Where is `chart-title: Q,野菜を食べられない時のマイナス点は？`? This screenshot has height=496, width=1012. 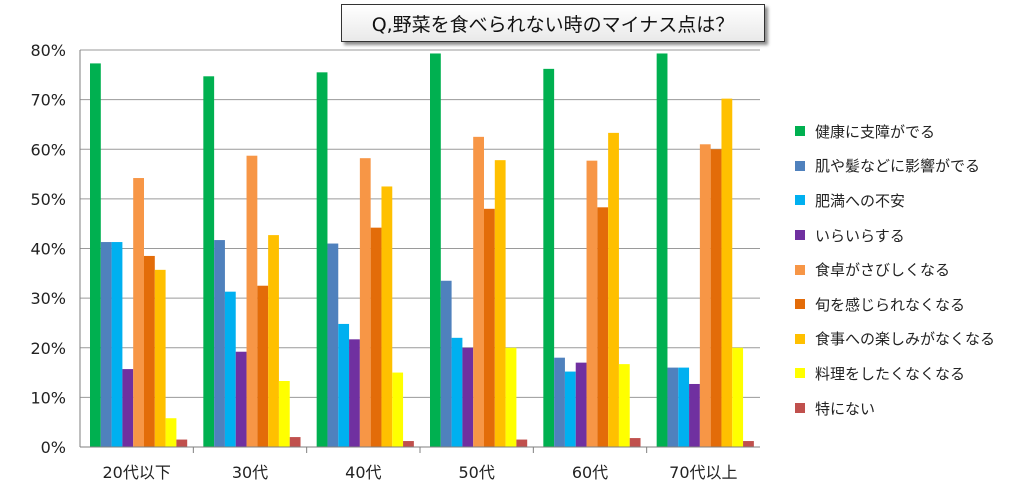 chart-title: Q,野菜を食べられない時のマイナス点は？ is located at coordinates (553, 23).